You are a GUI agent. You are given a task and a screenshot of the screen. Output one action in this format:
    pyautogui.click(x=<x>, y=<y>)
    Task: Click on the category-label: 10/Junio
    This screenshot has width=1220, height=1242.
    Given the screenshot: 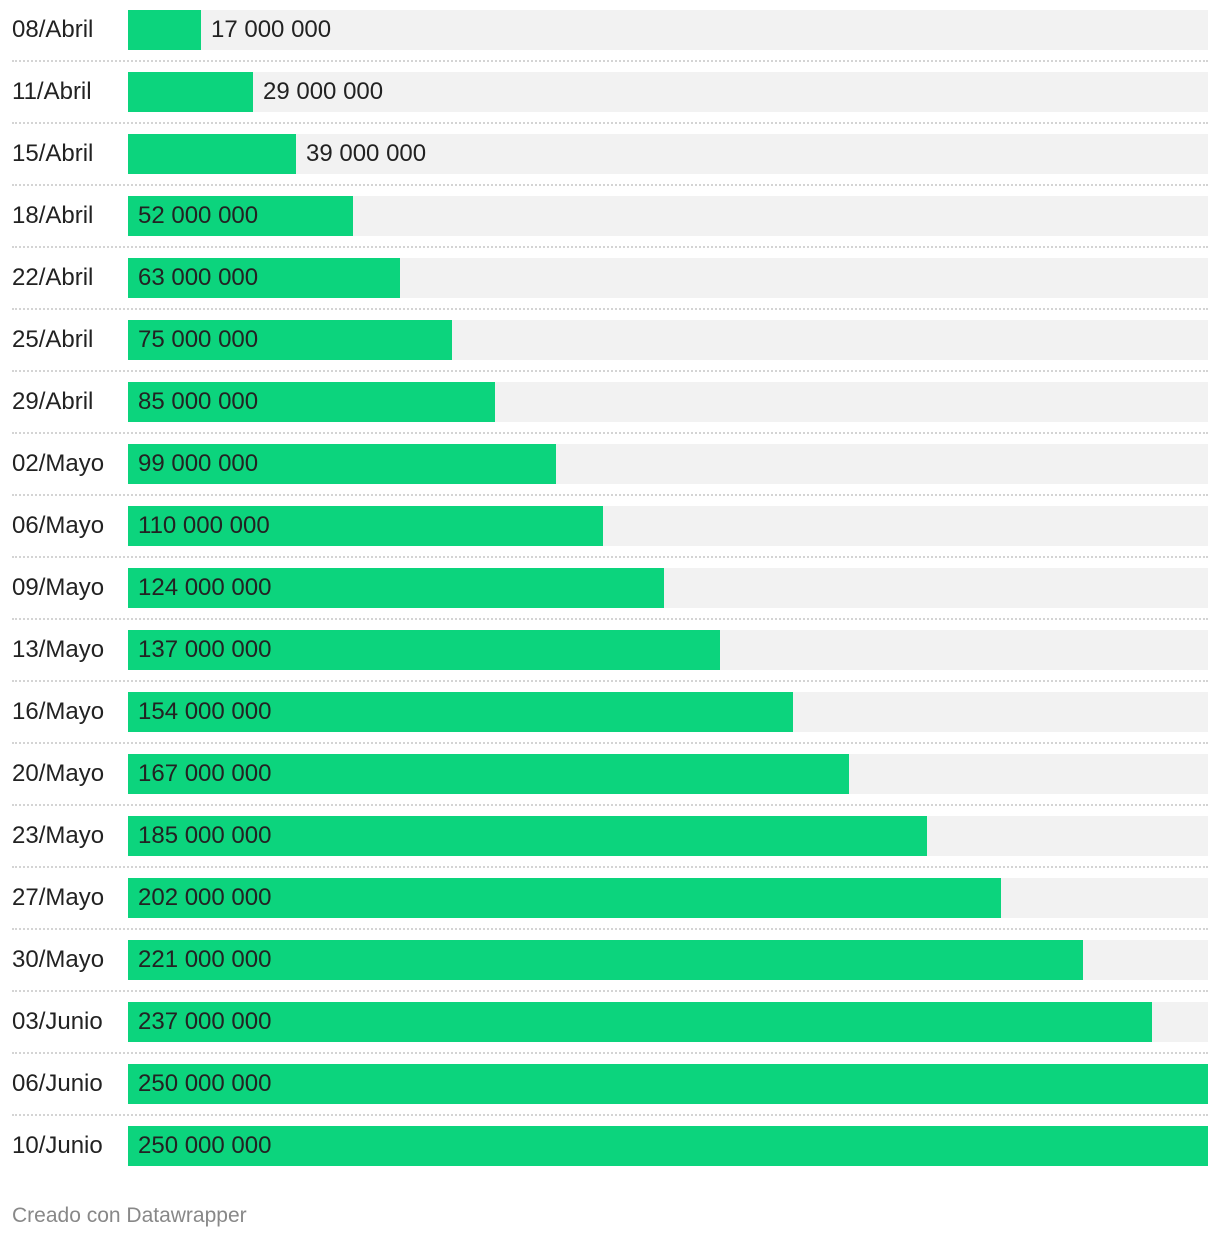 What is the action you would take?
    pyautogui.click(x=57, y=1145)
    